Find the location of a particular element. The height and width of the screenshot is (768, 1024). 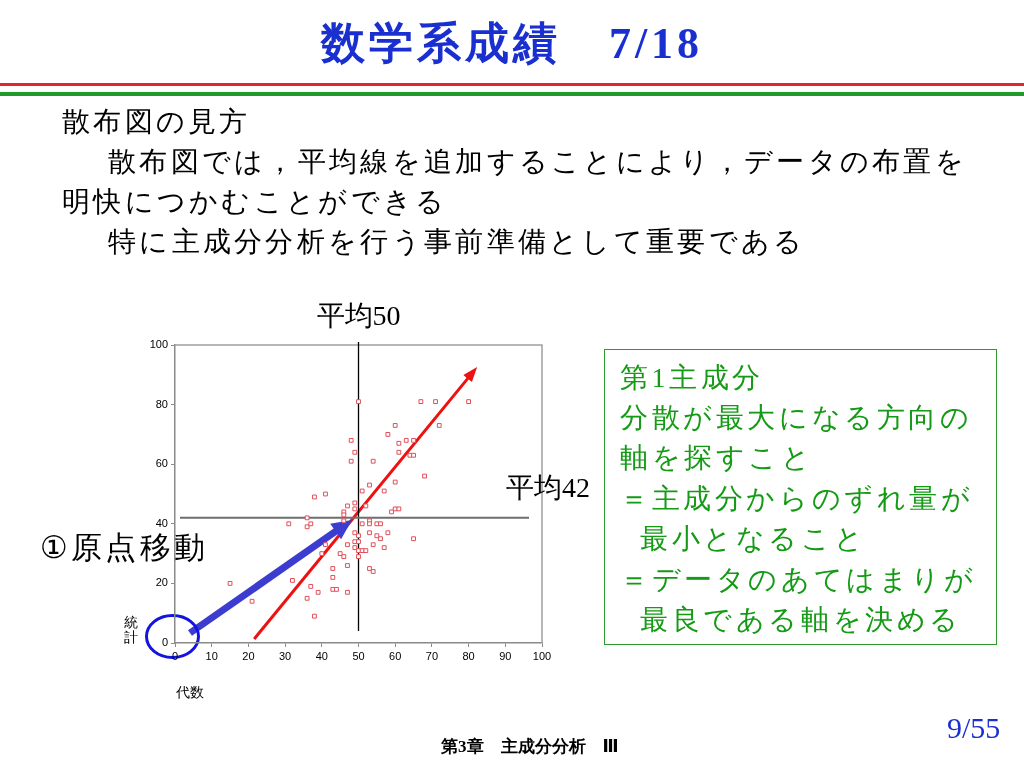

text: 9/55 is located at coordinates (974, 727).